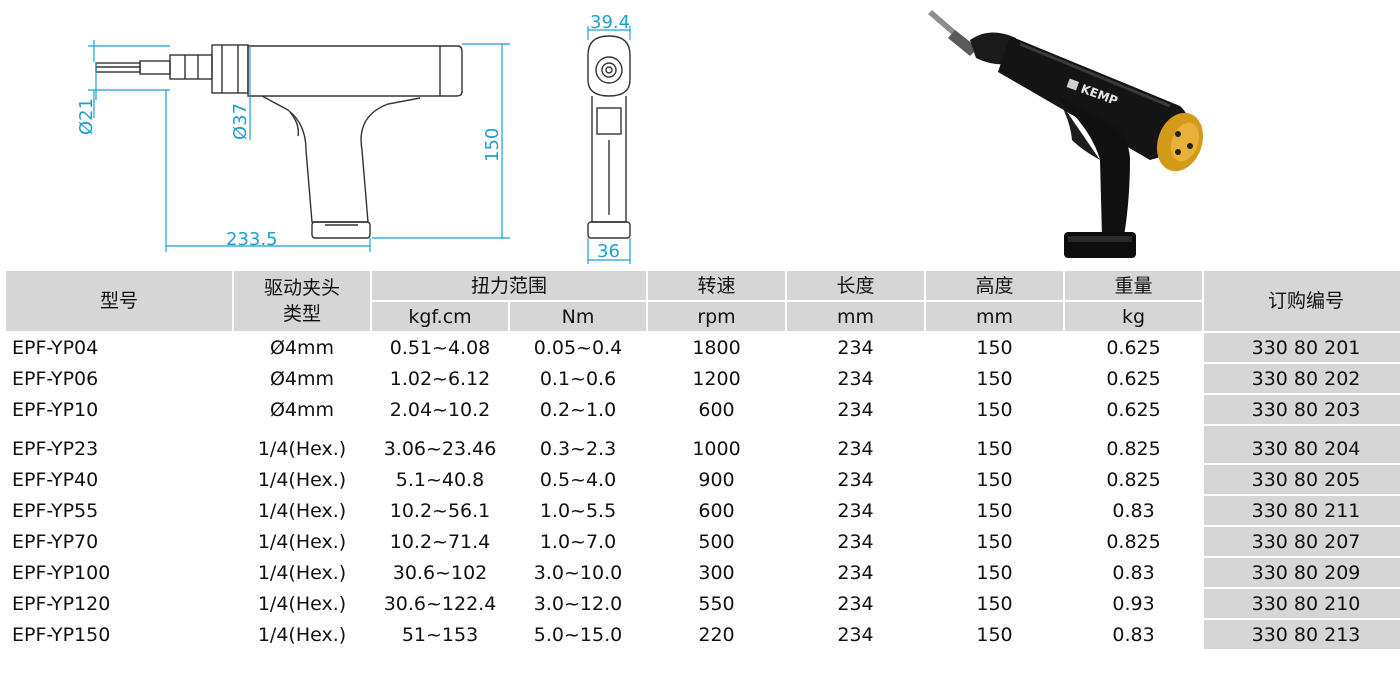 Image resolution: width=1400 pixels, height=674 pixels. What do you see at coordinates (717, 541) in the screenshot?
I see `row-speed: 500` at bounding box center [717, 541].